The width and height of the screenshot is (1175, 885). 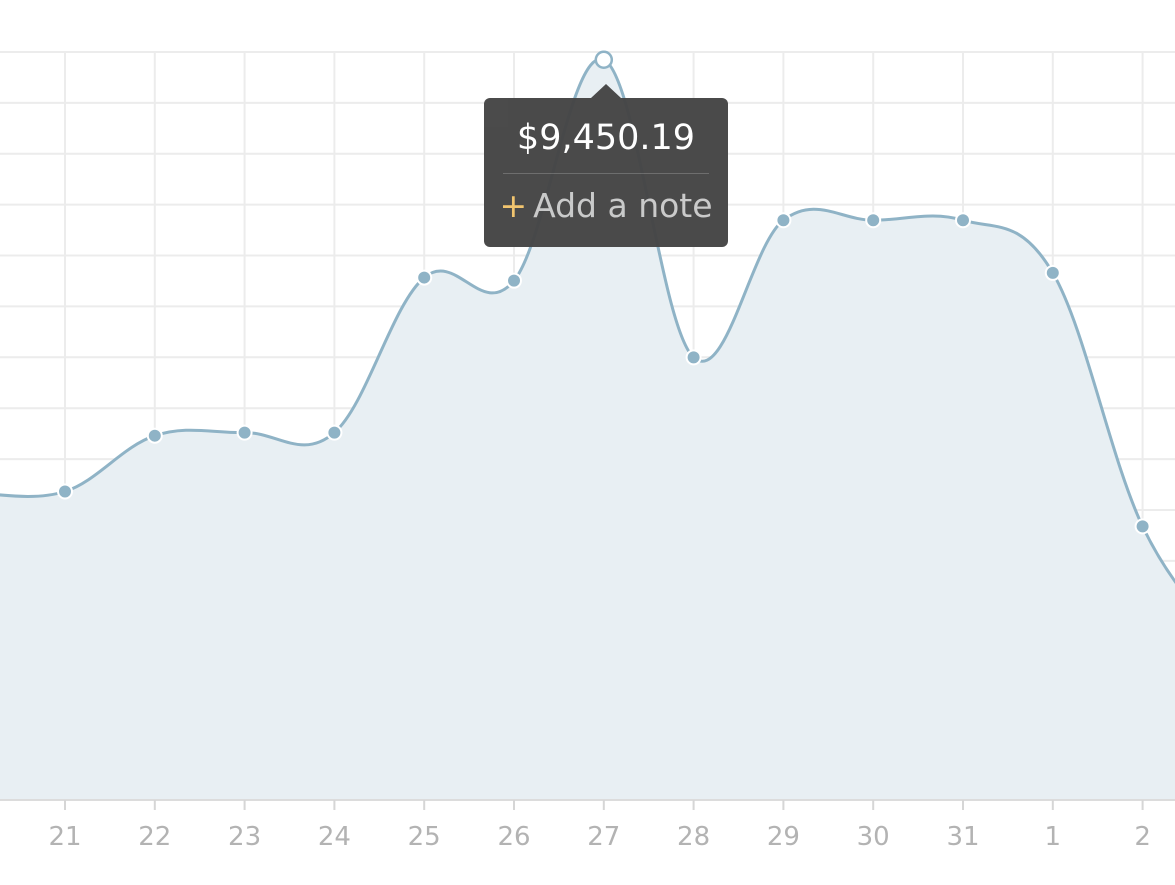 I want to click on tooltip-arrow, so click(x=606, y=91).